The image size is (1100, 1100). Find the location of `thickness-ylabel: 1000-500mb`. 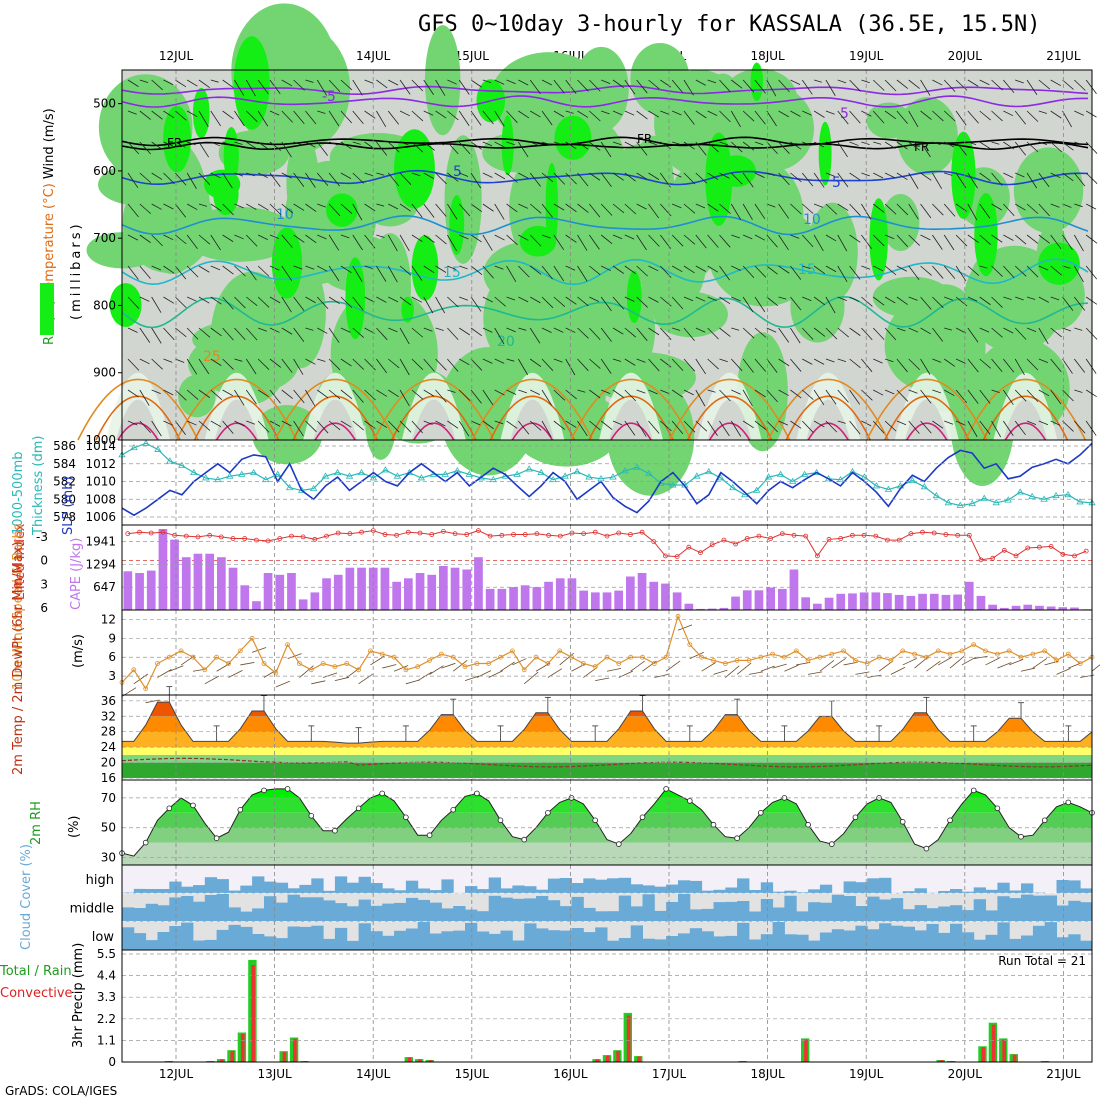

thickness-ylabel: 1000-500mb is located at coordinates (18, 493).